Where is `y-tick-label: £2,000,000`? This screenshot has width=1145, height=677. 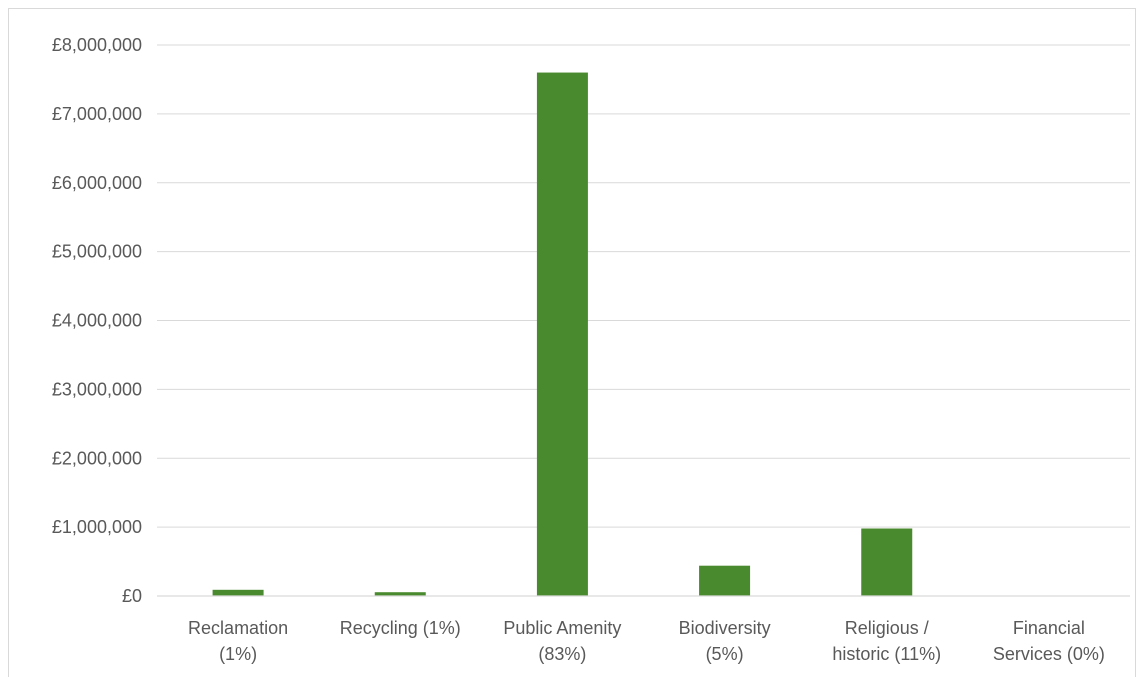 y-tick-label: £2,000,000 is located at coordinates (97, 458).